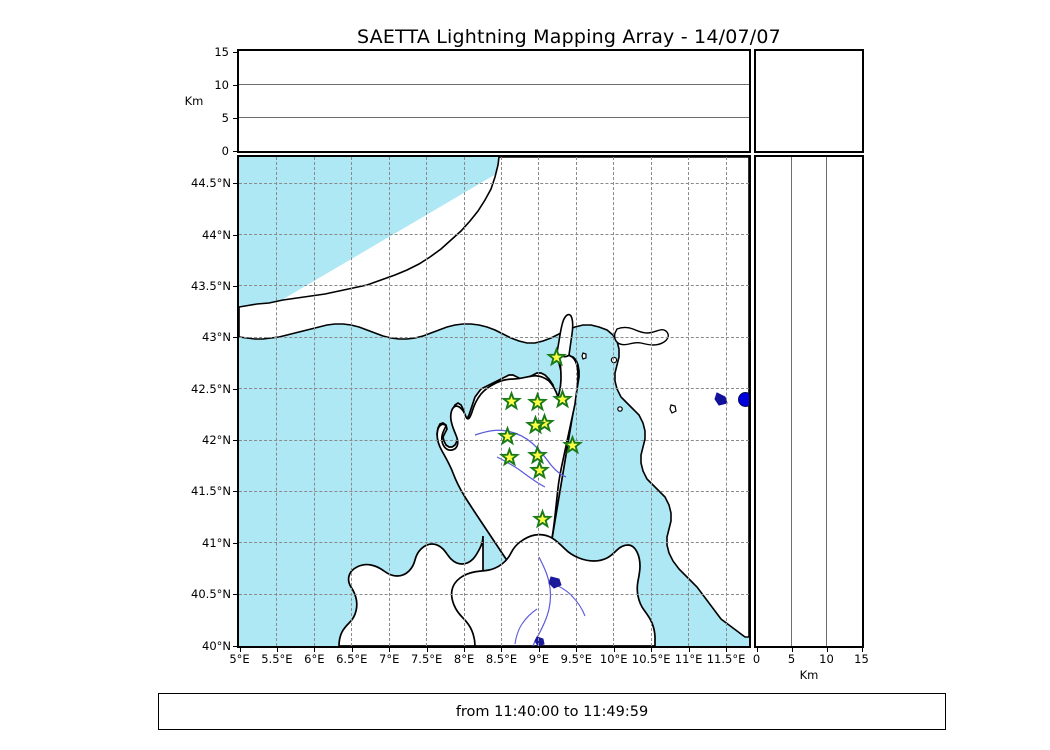 The width and height of the screenshot is (1050, 750). I want to click on top-panel-y-tick-label: 0, so click(225, 150).